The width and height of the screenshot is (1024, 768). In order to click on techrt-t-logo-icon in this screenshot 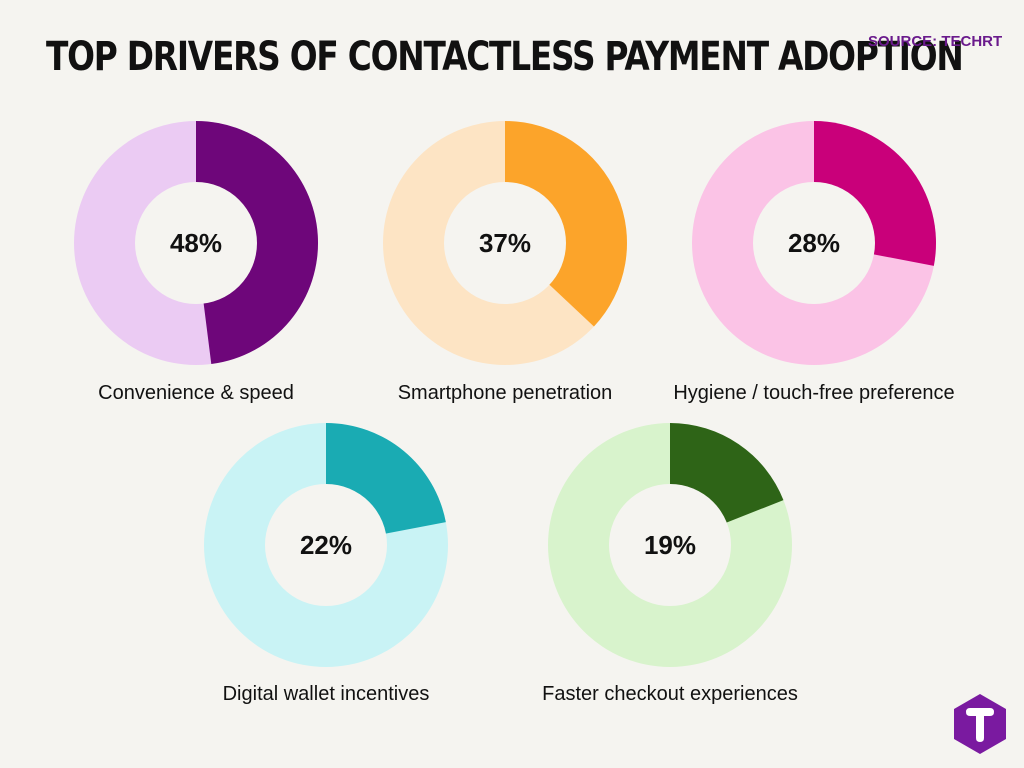, I will do `click(980, 724)`.